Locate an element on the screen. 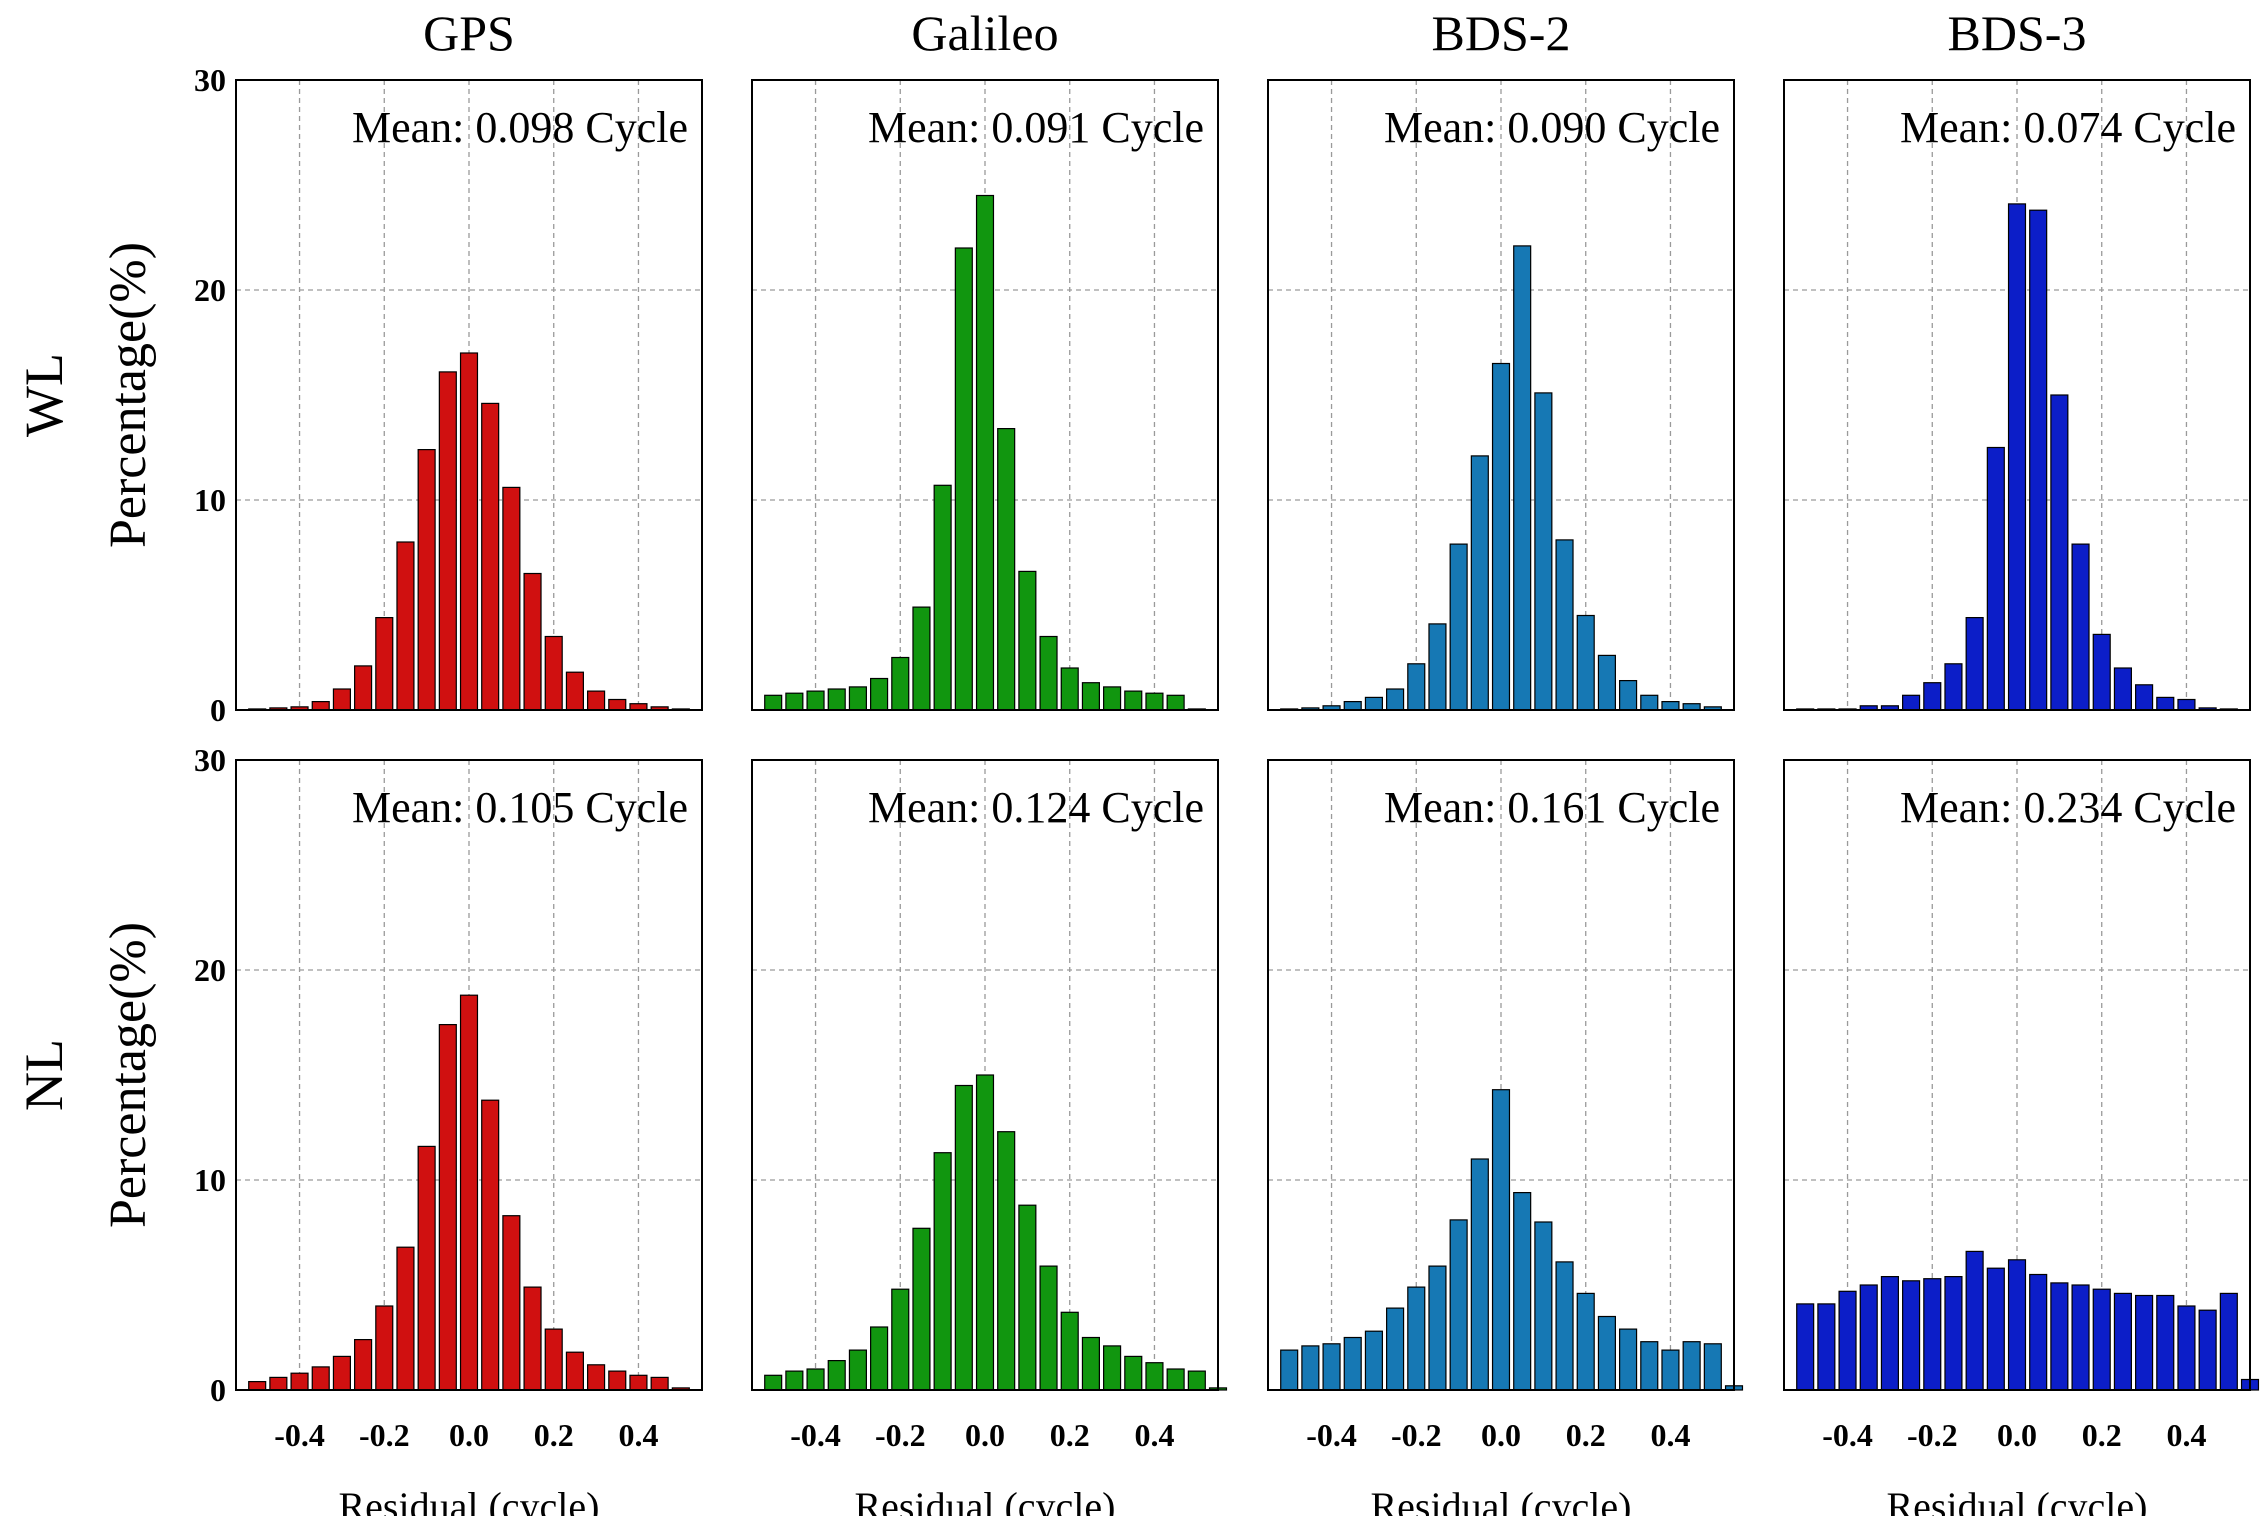  bds-2-nl-plot-frame is located at coordinates (1501, 1075).